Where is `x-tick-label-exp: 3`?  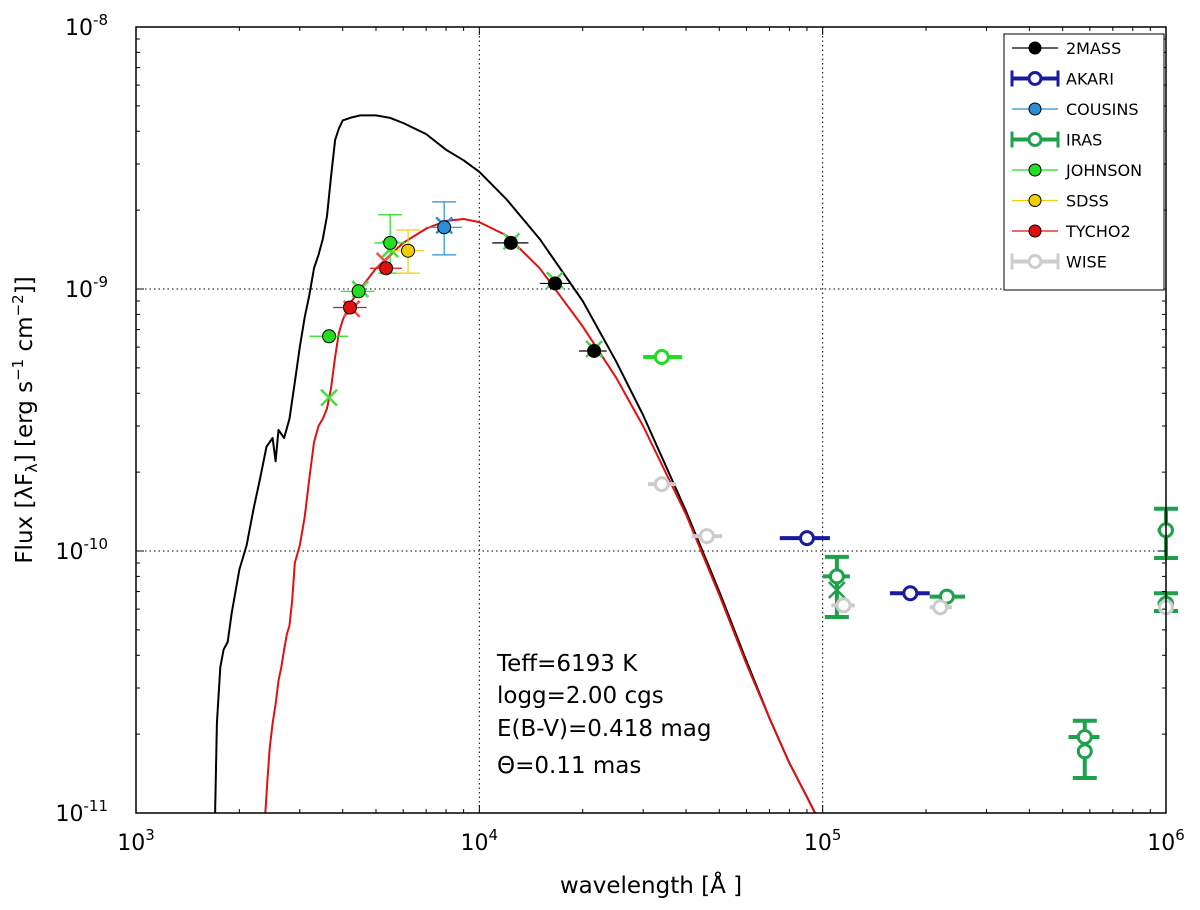 x-tick-label-exp: 3 is located at coordinates (150, 835).